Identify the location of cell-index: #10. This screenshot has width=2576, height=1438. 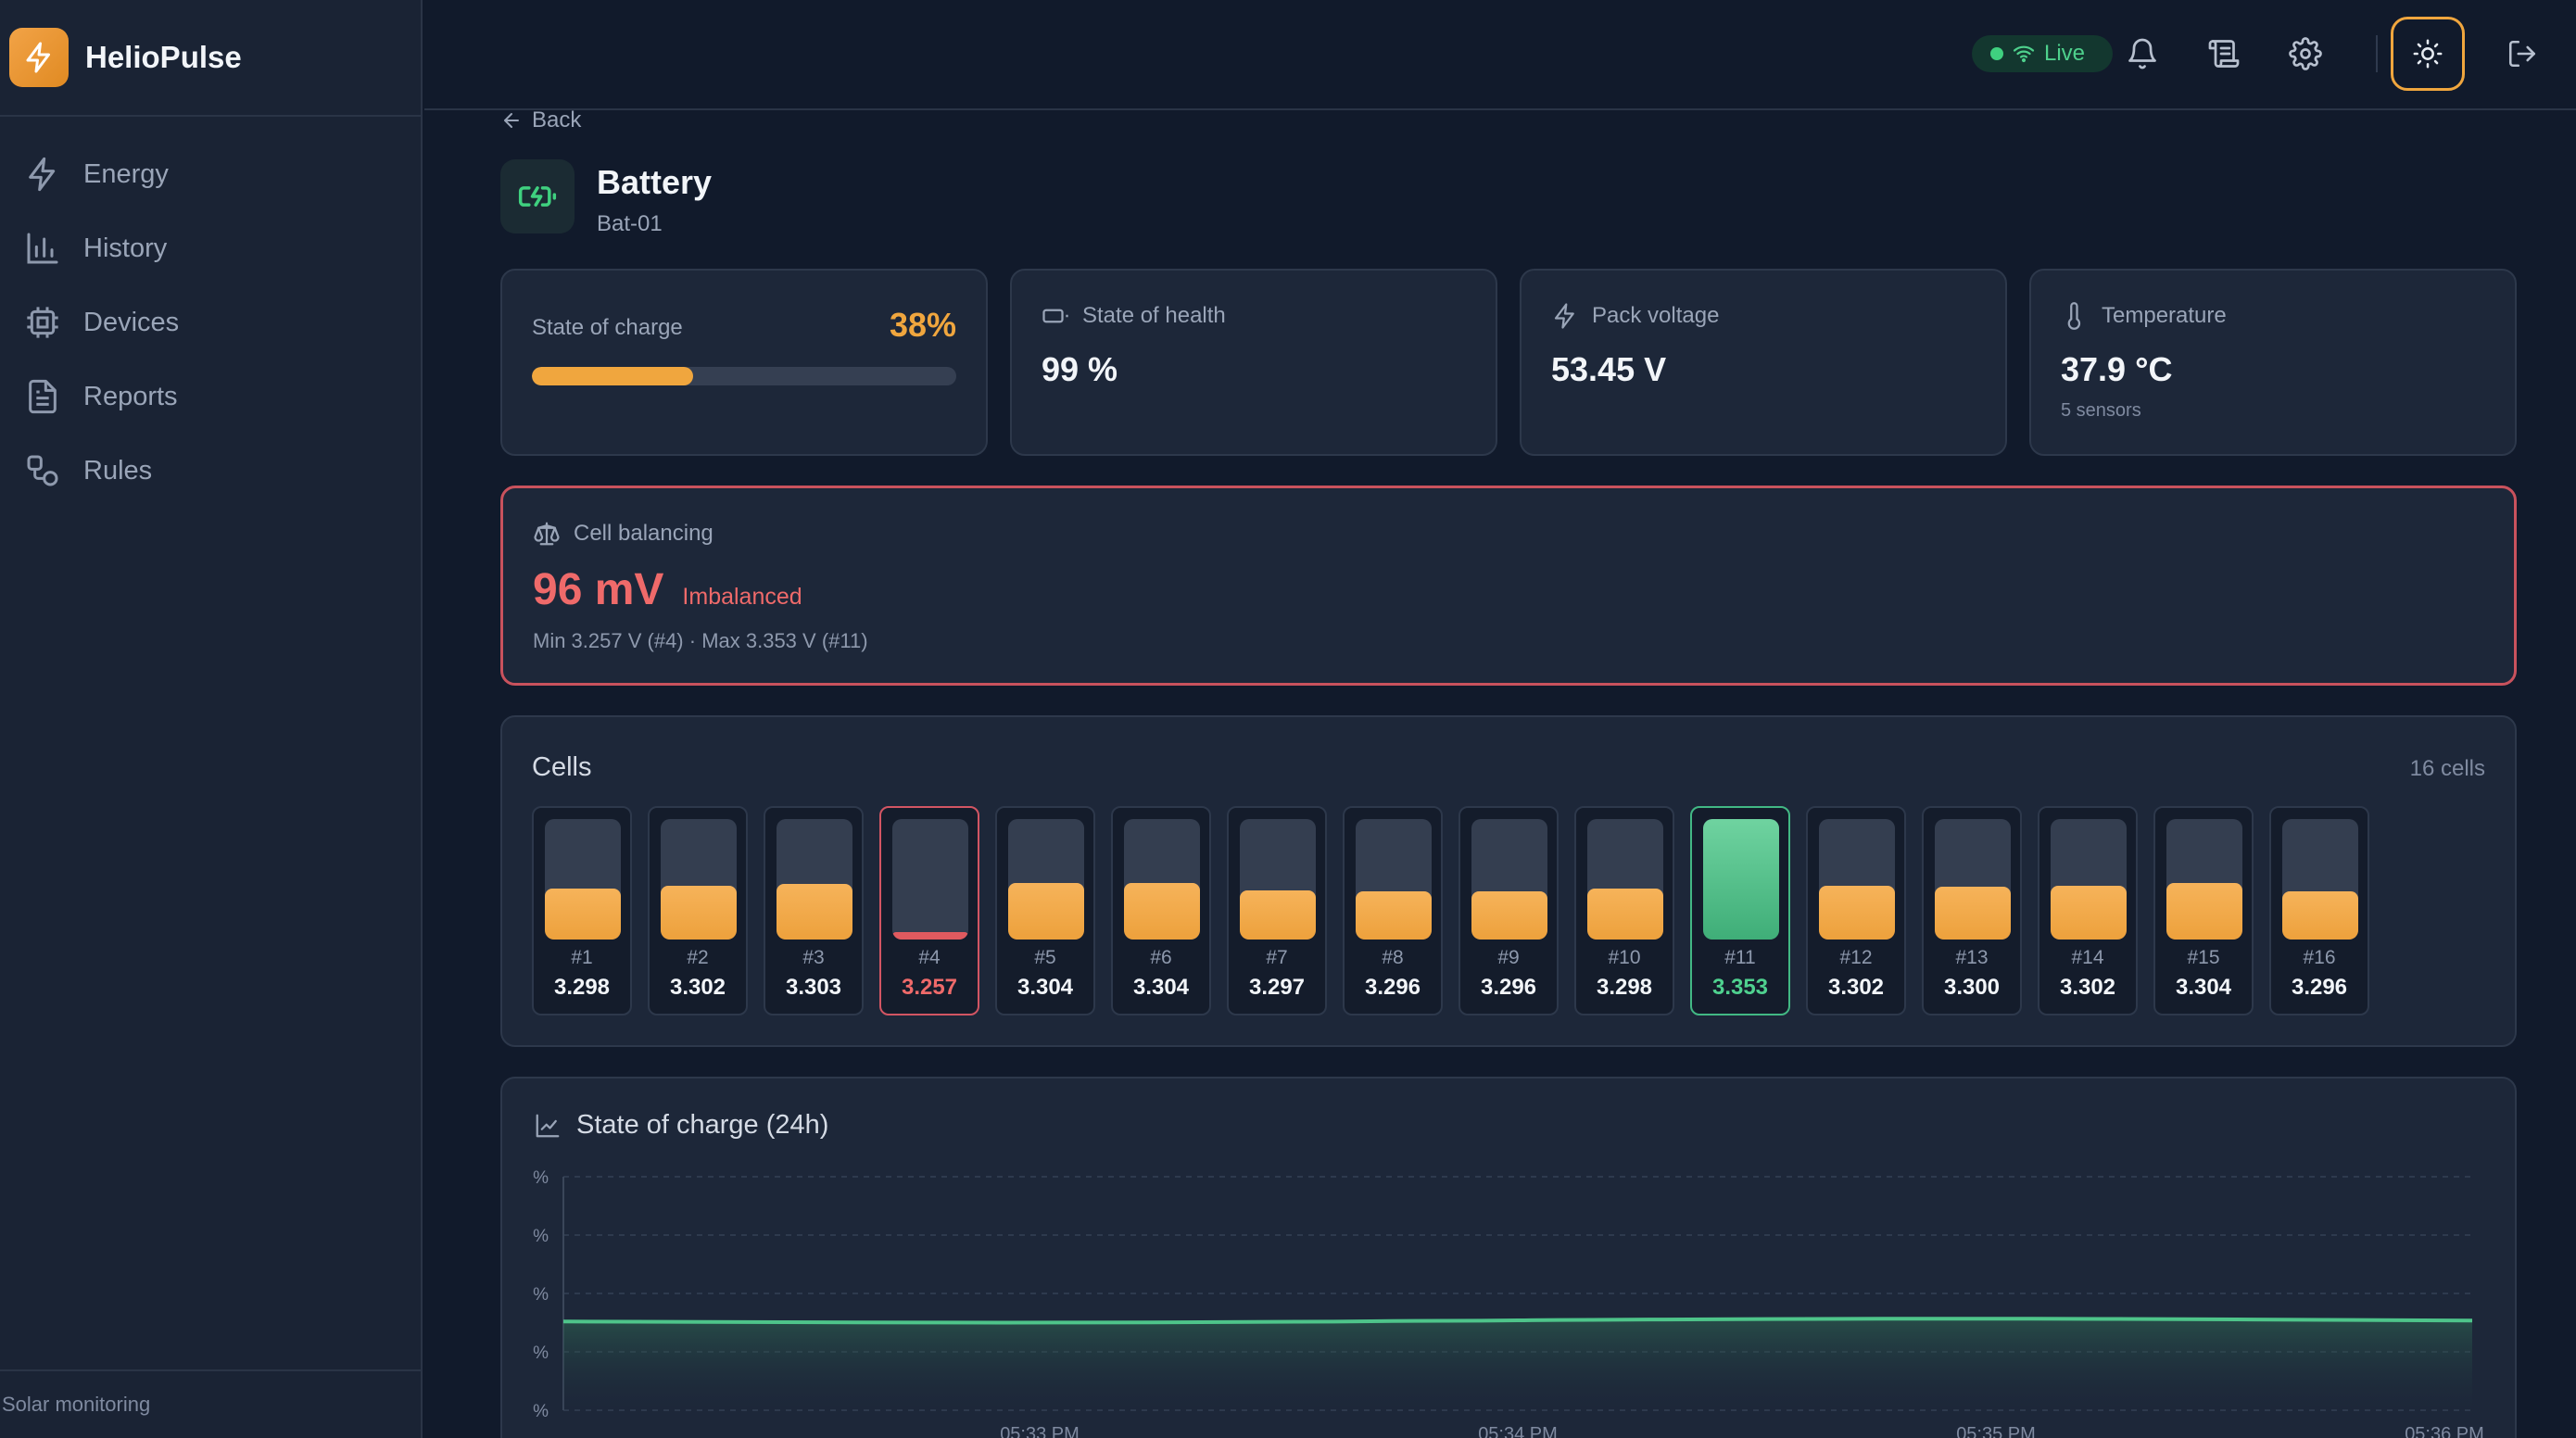
(1624, 957).